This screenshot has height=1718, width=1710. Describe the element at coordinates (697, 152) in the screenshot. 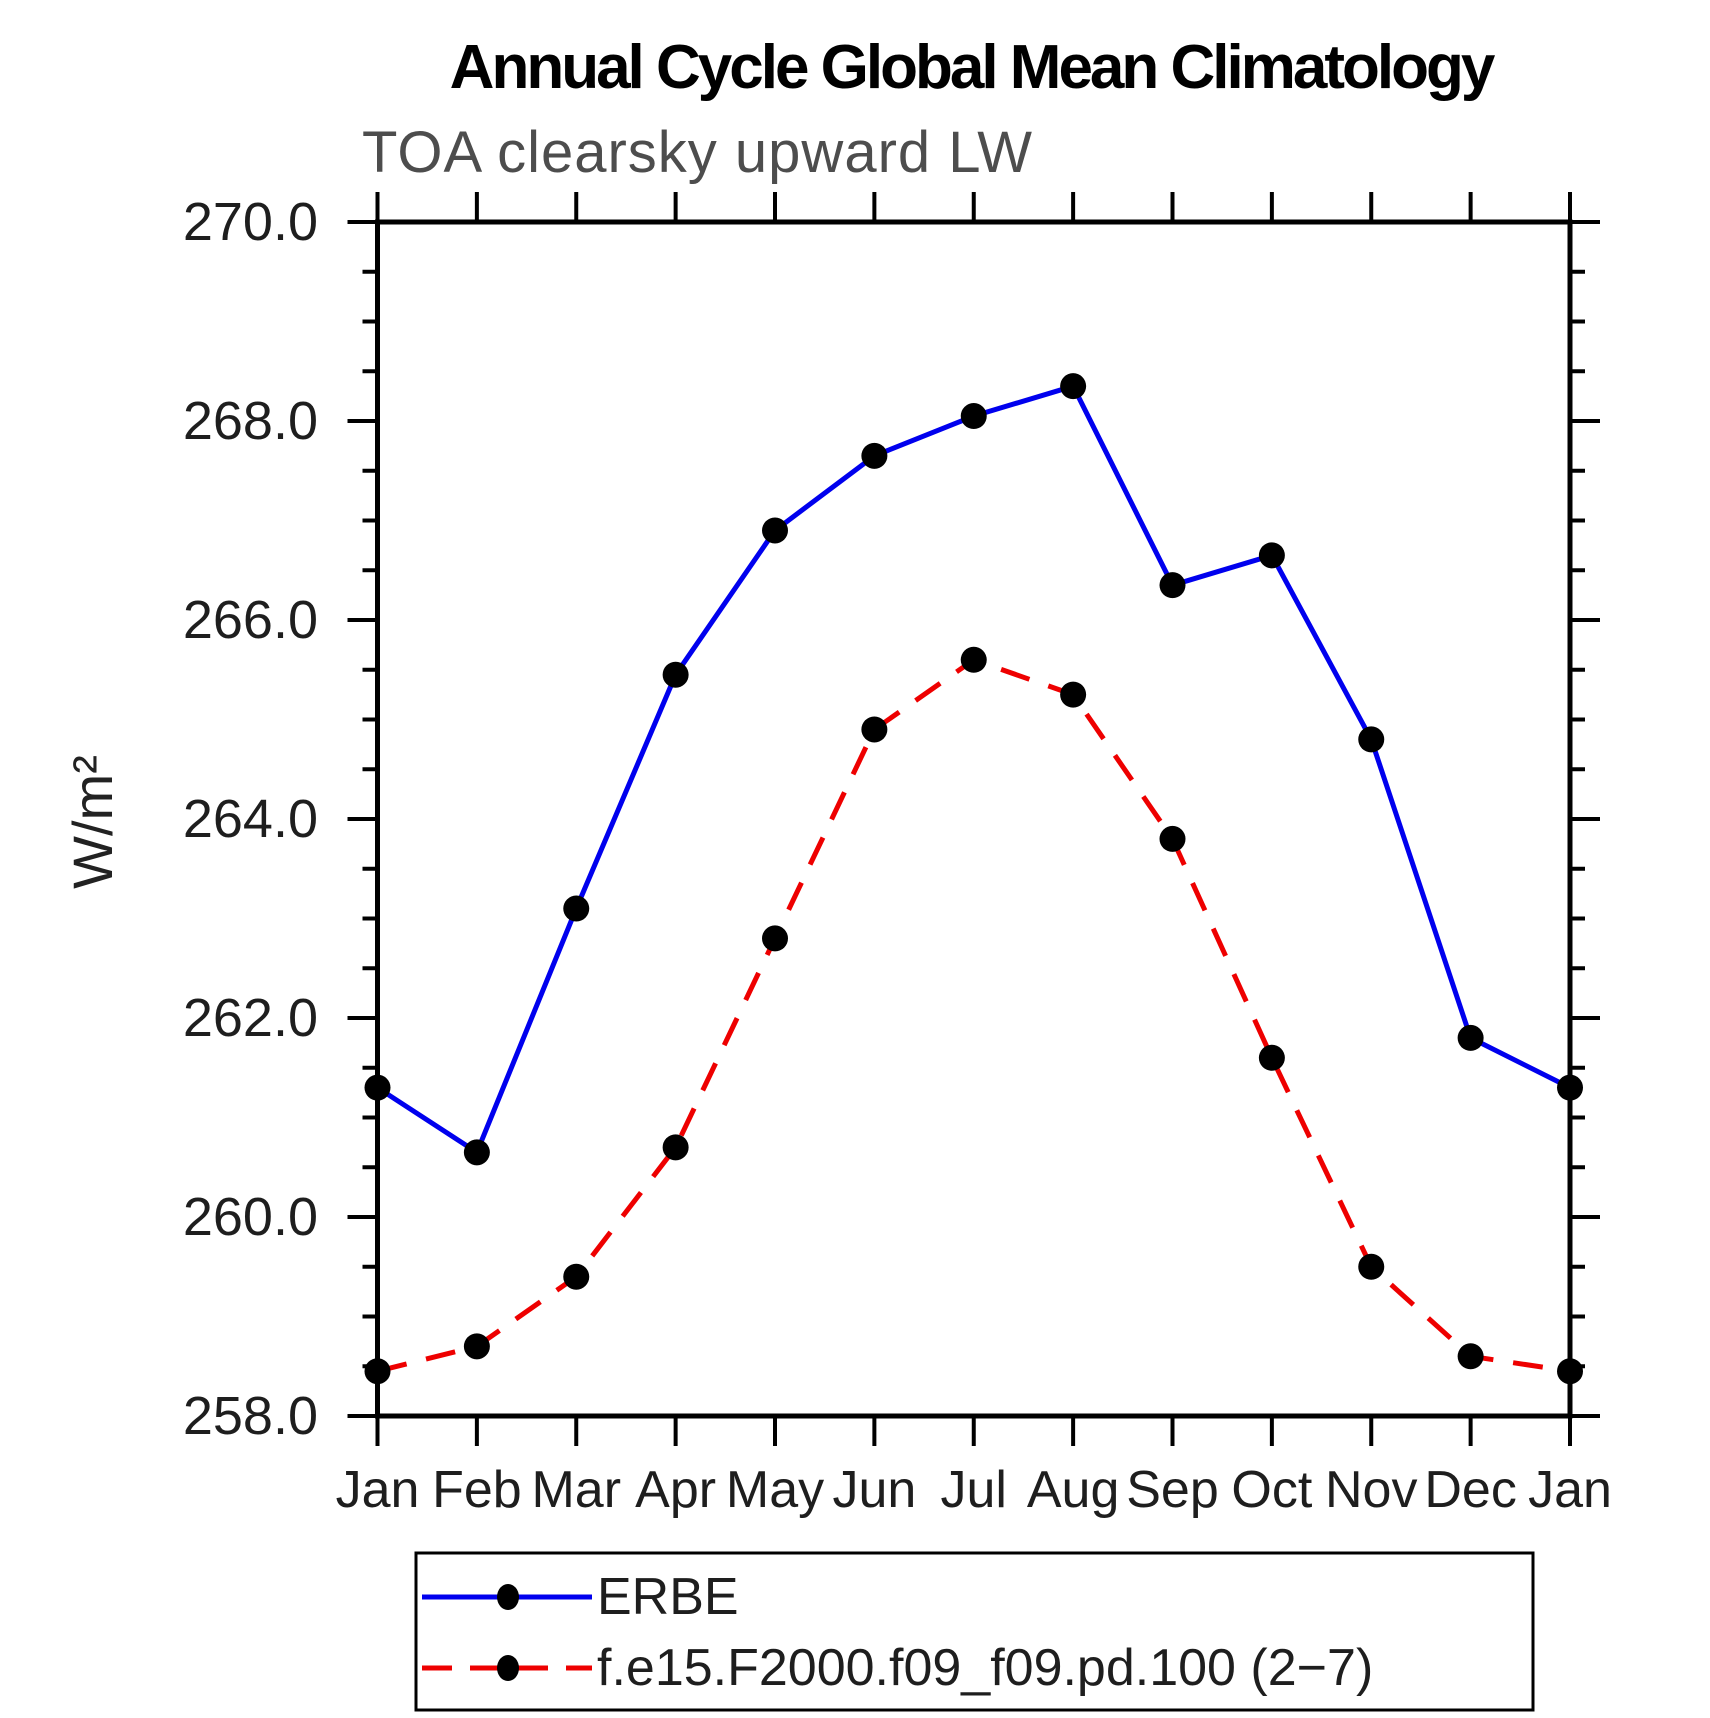

I see `chart-subtitle: TOA clearsky upward LW` at that location.